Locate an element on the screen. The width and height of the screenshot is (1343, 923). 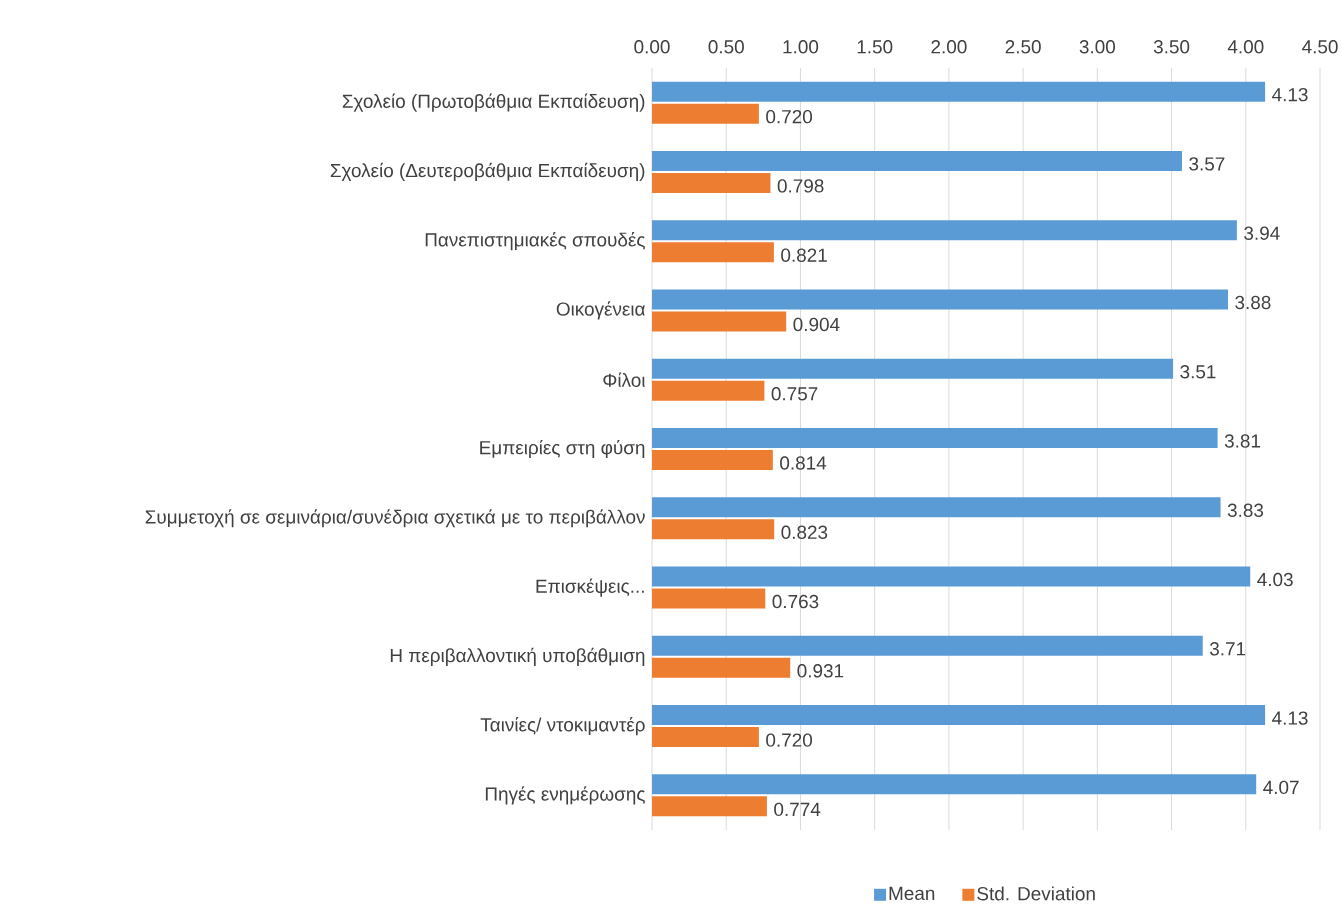
data-label: 0.823 is located at coordinates (804, 532).